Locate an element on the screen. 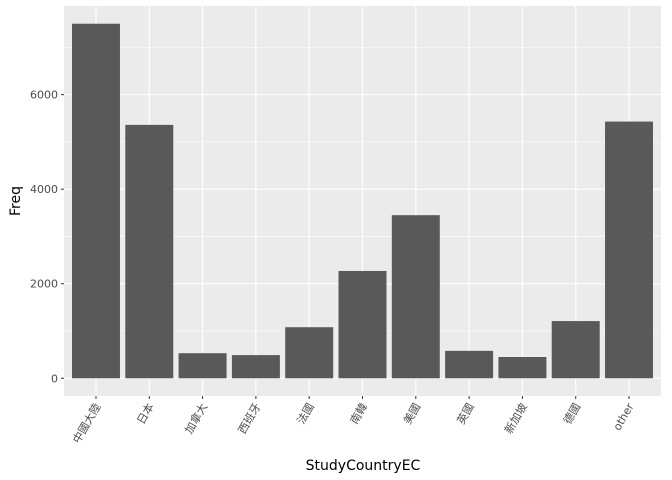 This screenshot has height=480, width=672. x-tick-label: other is located at coordinates (624, 417).